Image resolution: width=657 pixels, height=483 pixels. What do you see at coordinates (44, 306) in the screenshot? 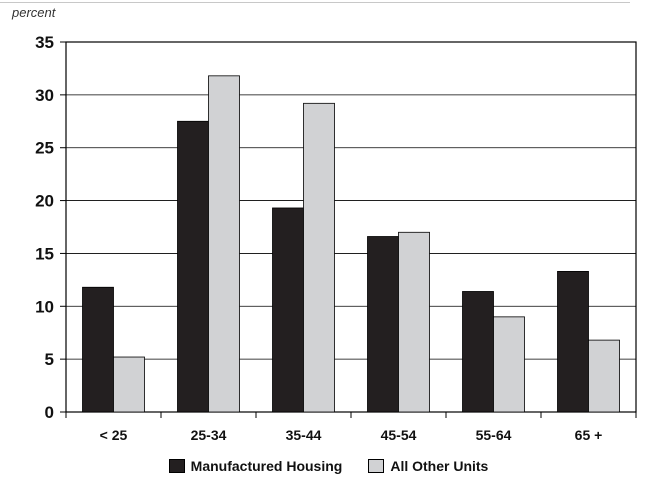
I see `y-tick-label-10: 10` at bounding box center [44, 306].